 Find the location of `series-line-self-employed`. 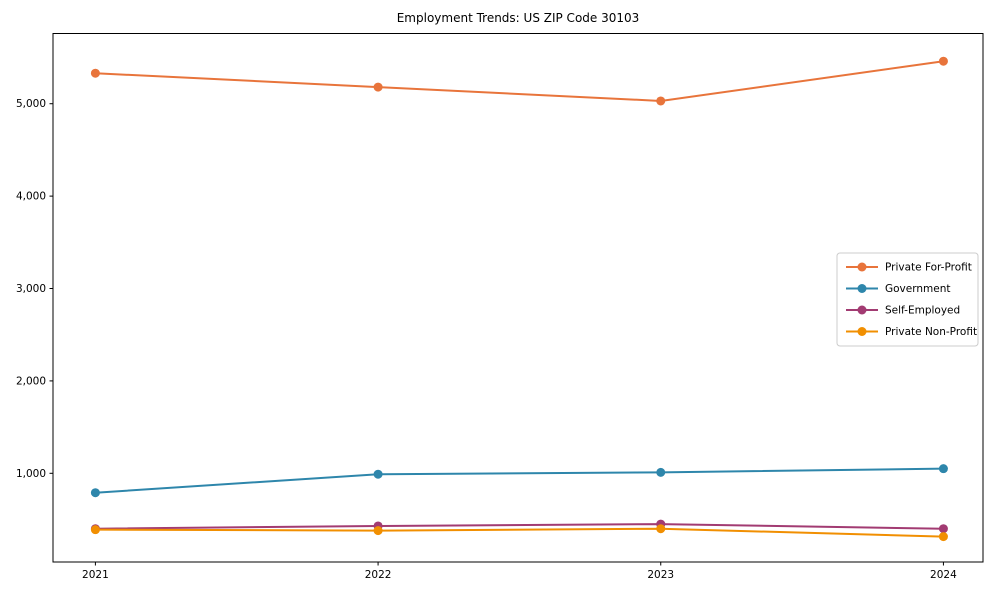

series-line-self-employed is located at coordinates (519, 526).